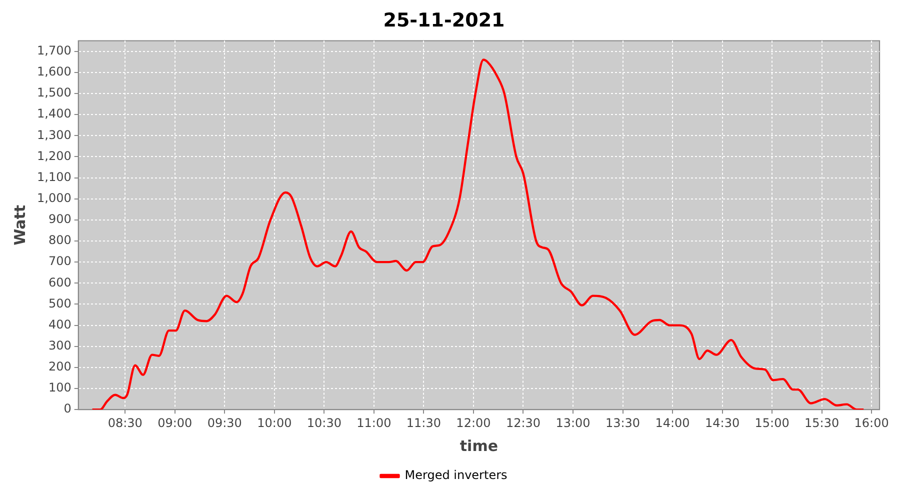  Describe the element at coordinates (60, 240) in the screenshot. I see `y-tick-label: 800` at that location.